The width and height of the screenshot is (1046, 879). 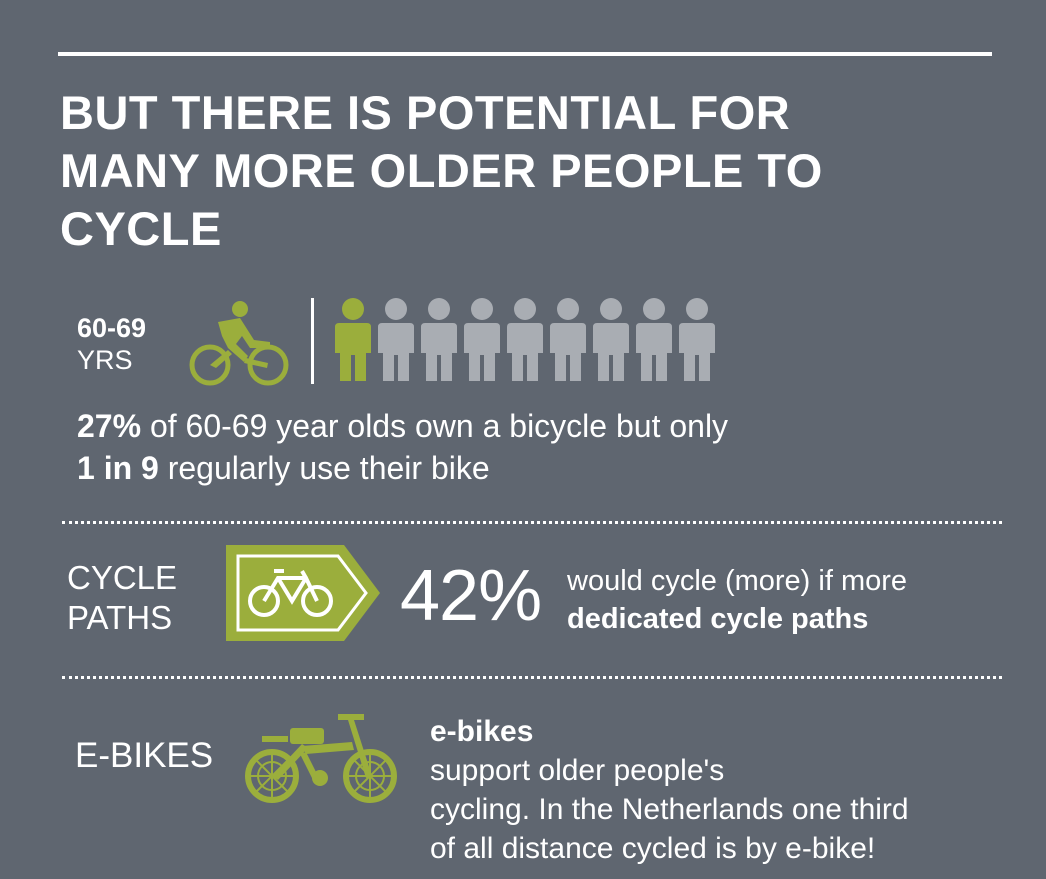 What do you see at coordinates (122, 598) in the screenshot?
I see `cycle-paths-label: CYCLE PATHS` at bounding box center [122, 598].